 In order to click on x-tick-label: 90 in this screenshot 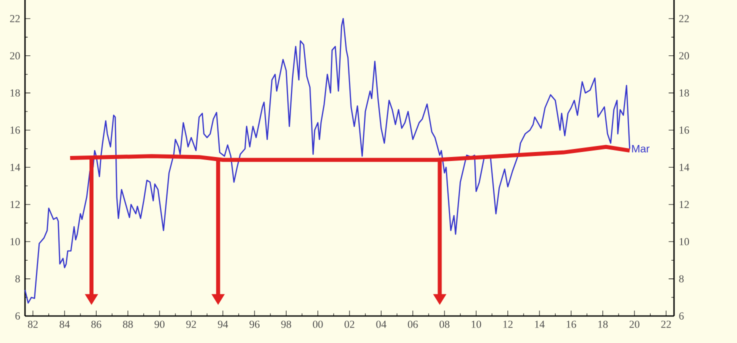, I will do `click(159, 324)`.